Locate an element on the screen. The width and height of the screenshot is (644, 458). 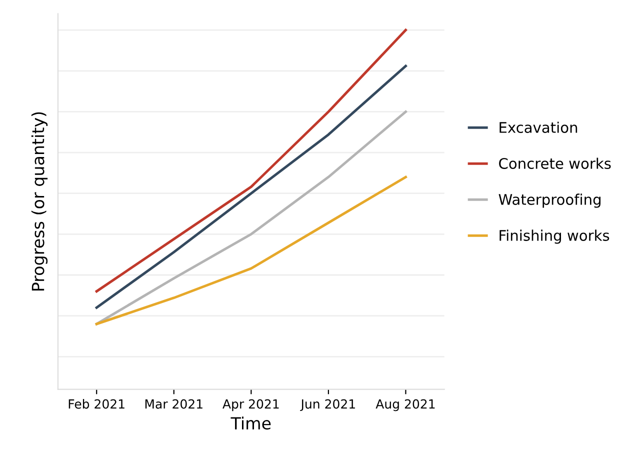
legend-label: Excavation is located at coordinates (539, 127).